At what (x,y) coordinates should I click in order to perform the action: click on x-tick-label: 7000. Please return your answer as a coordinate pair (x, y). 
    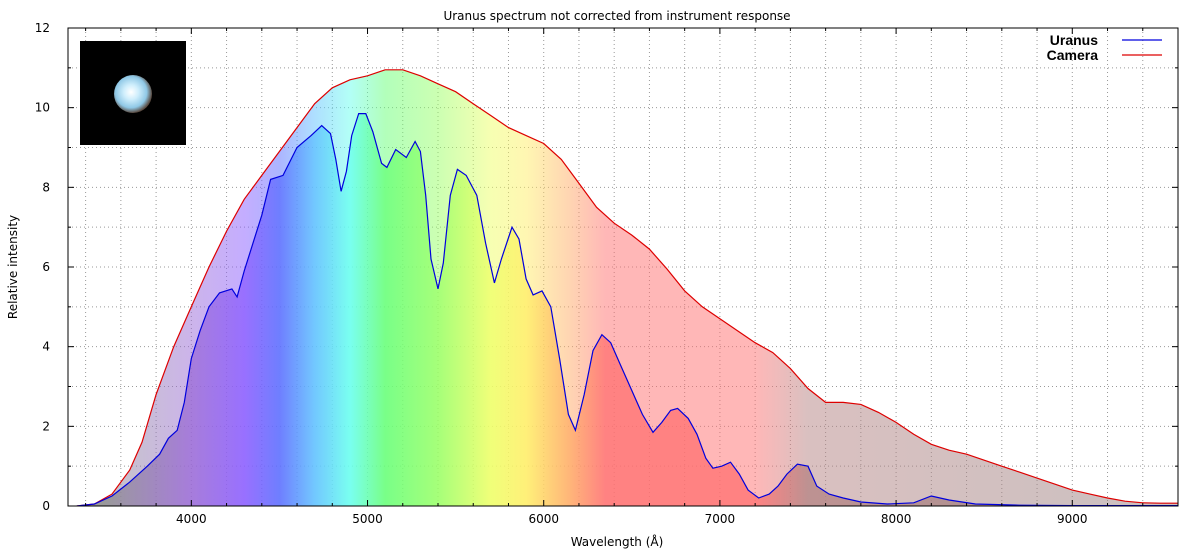
    Looking at the image, I should click on (720, 519).